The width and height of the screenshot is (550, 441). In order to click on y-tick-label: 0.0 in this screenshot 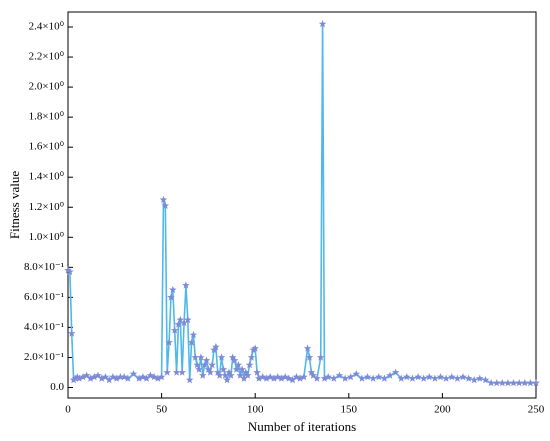, I will do `click(57, 387)`.